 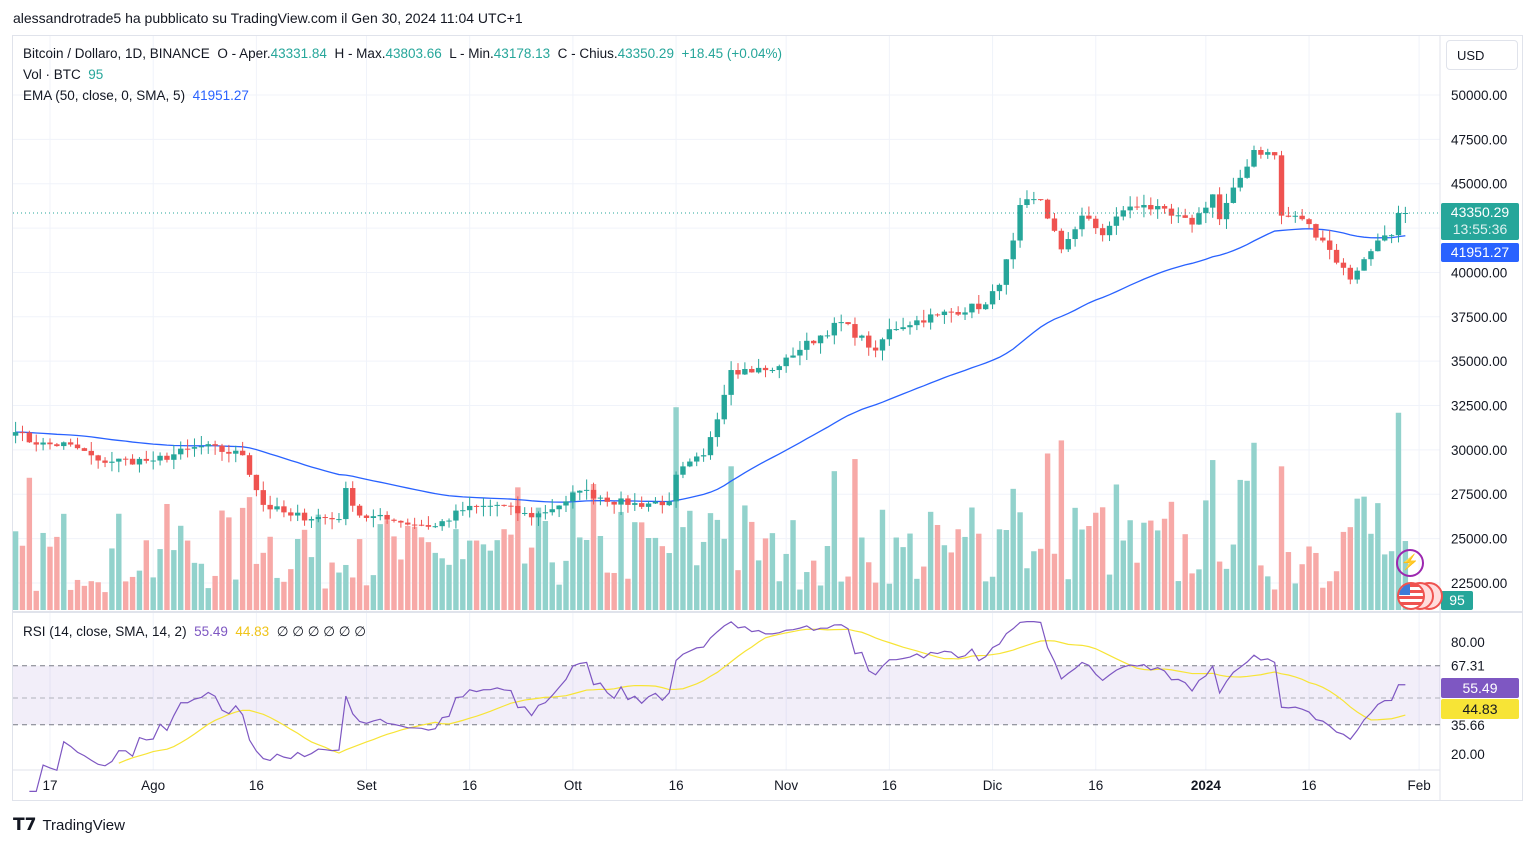 What do you see at coordinates (1480, 709) in the screenshot?
I see `rsi-ma-tag: 44.83` at bounding box center [1480, 709].